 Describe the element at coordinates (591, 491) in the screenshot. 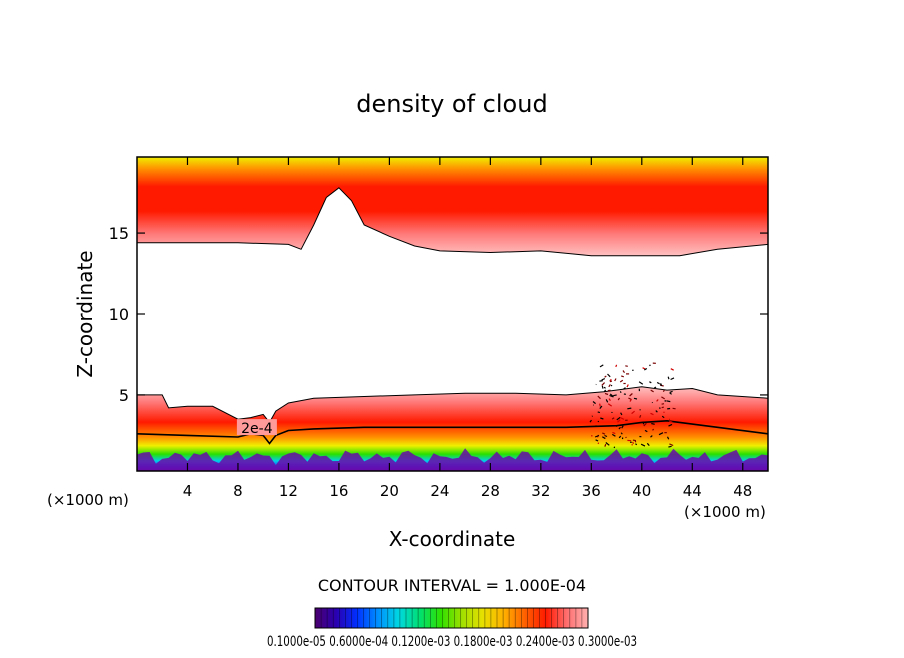

I see `x-tick-label: 36` at that location.